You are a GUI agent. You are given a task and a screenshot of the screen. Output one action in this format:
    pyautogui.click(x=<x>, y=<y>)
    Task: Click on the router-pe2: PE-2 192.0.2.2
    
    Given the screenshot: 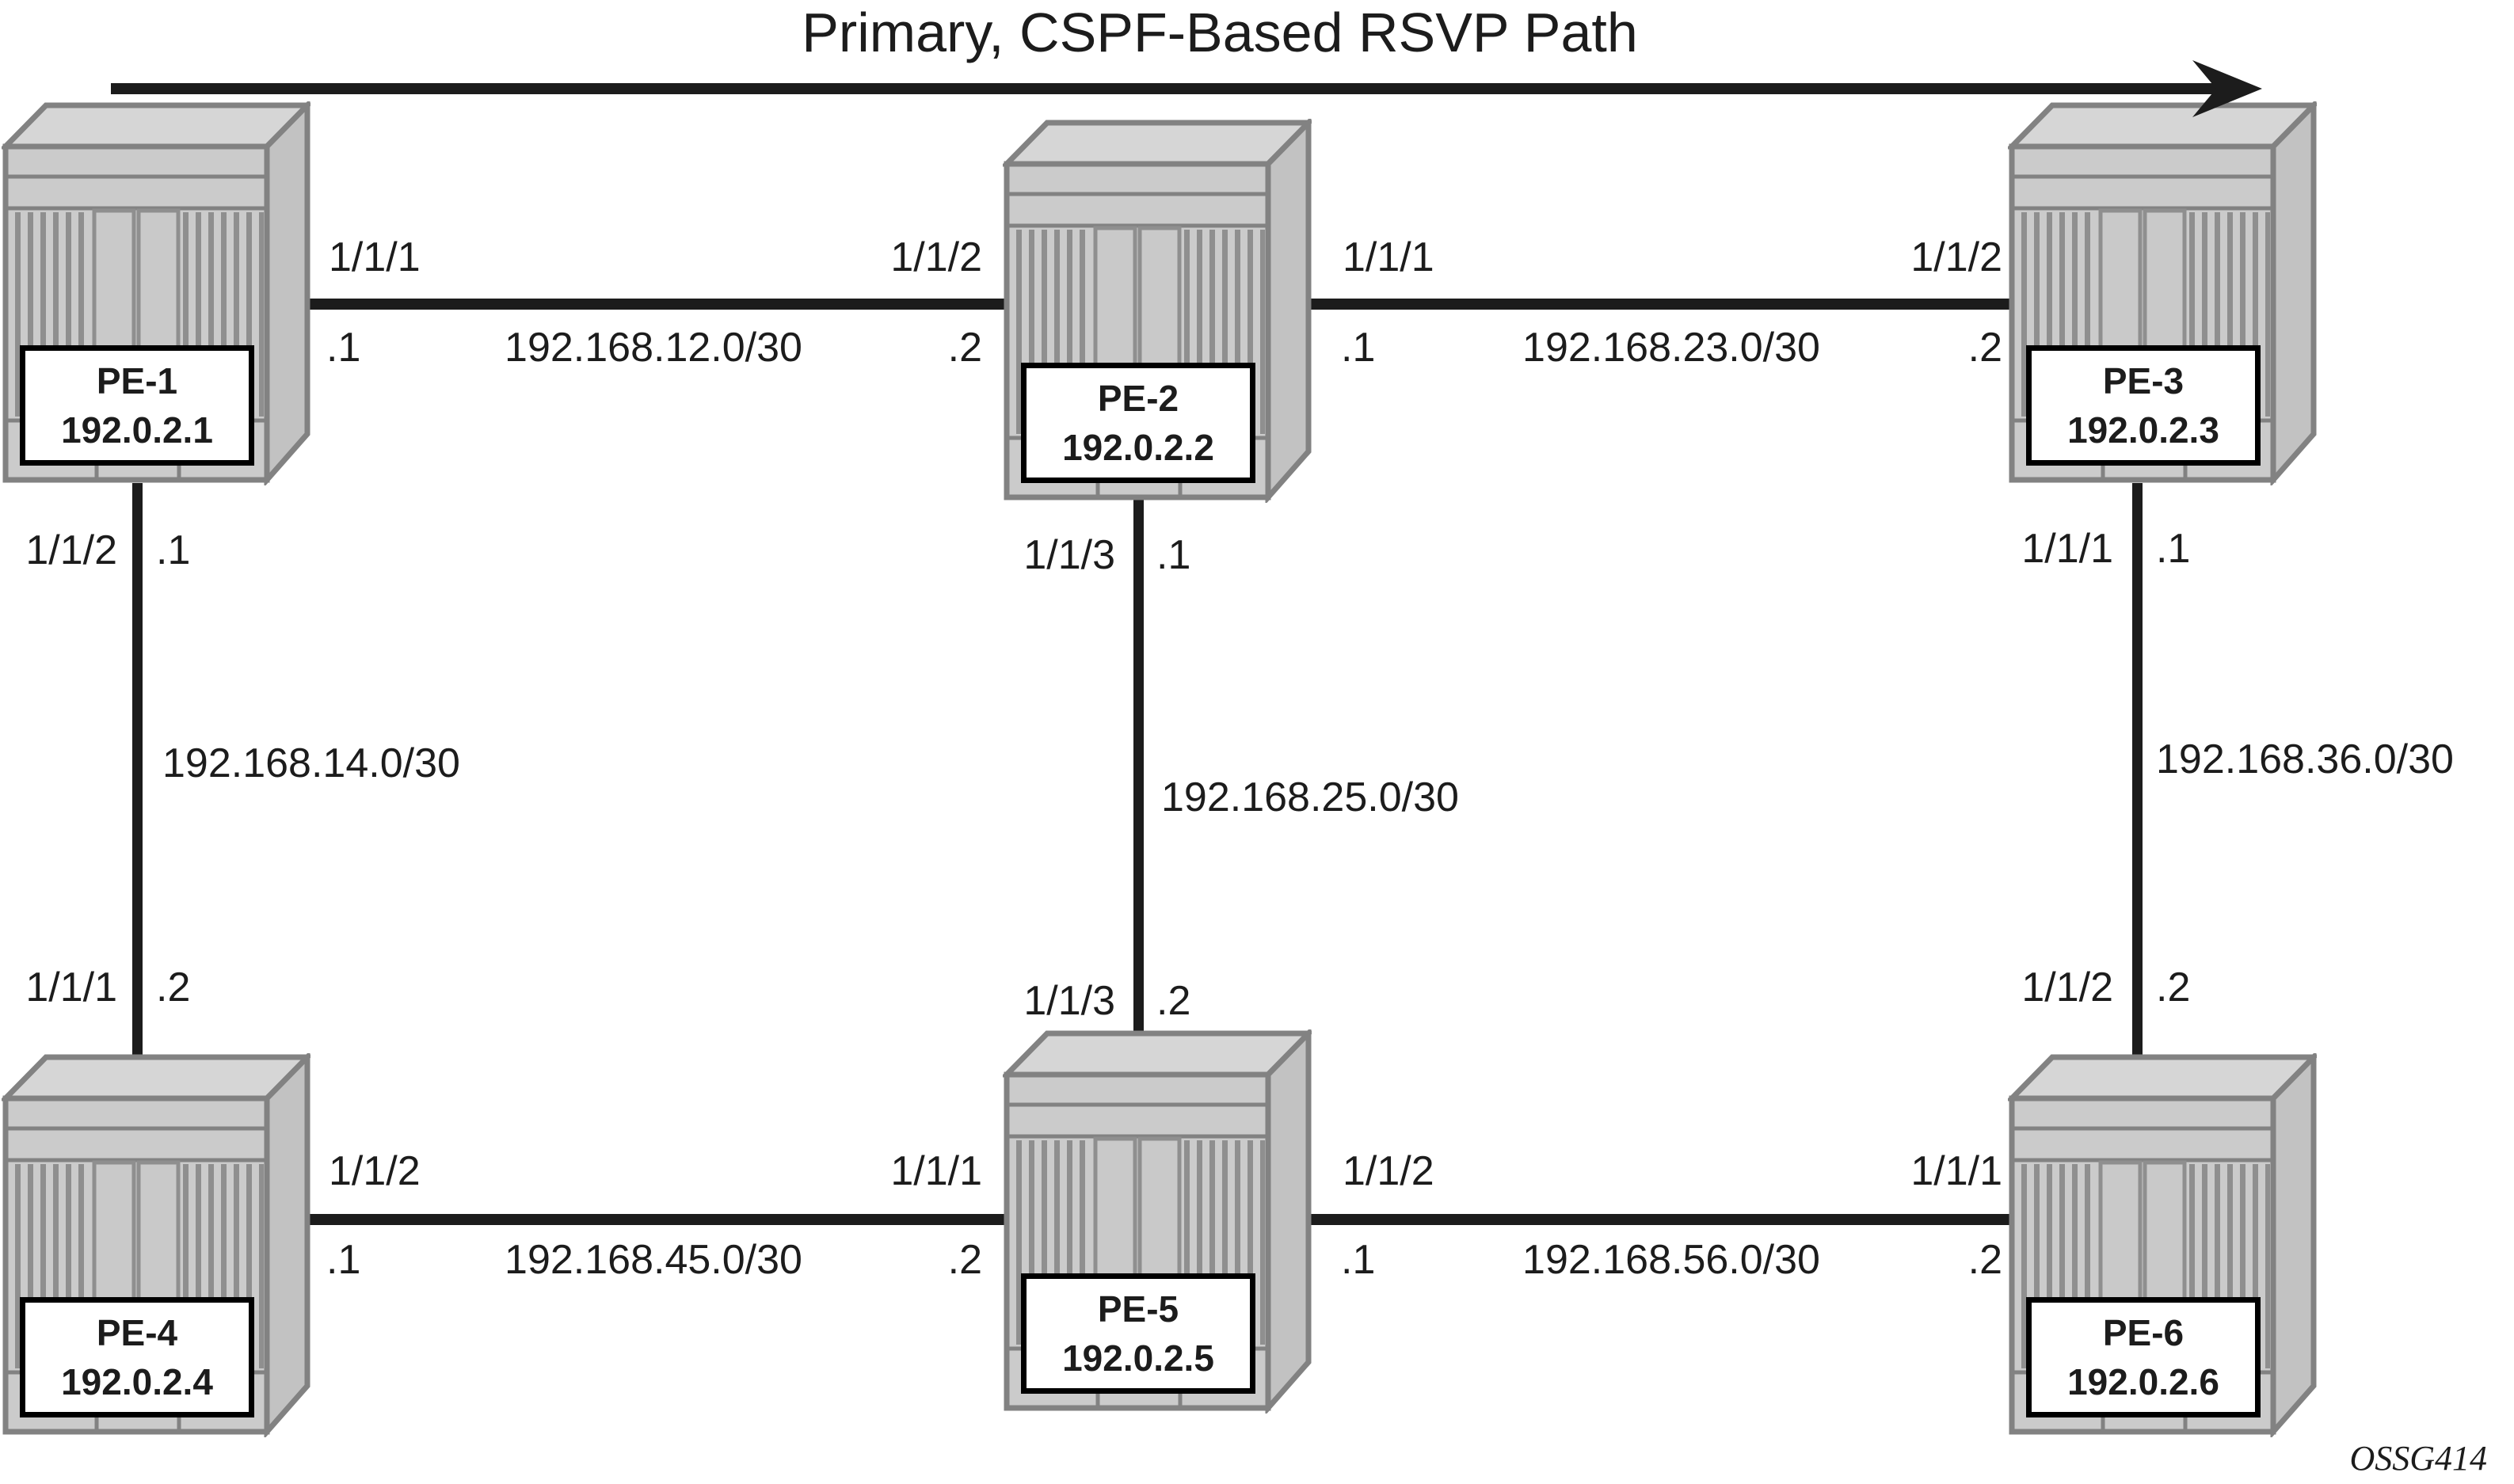 What is the action you would take?
    pyautogui.click(x=1157, y=311)
    